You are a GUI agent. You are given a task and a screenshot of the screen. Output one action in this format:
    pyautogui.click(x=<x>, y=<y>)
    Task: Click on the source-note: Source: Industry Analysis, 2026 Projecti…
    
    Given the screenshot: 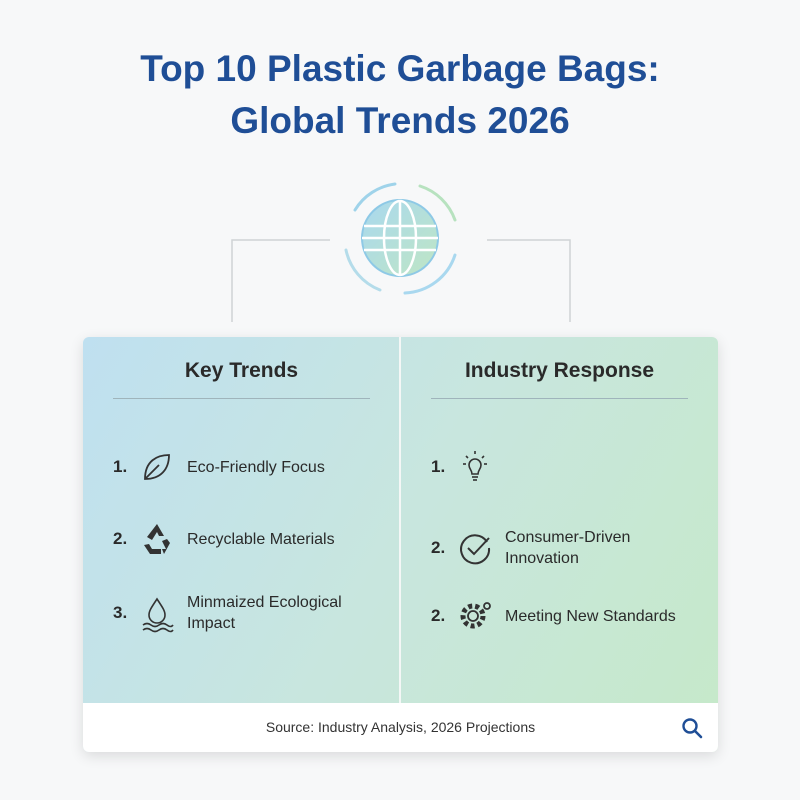 What is the action you would take?
    pyautogui.click(x=400, y=727)
    